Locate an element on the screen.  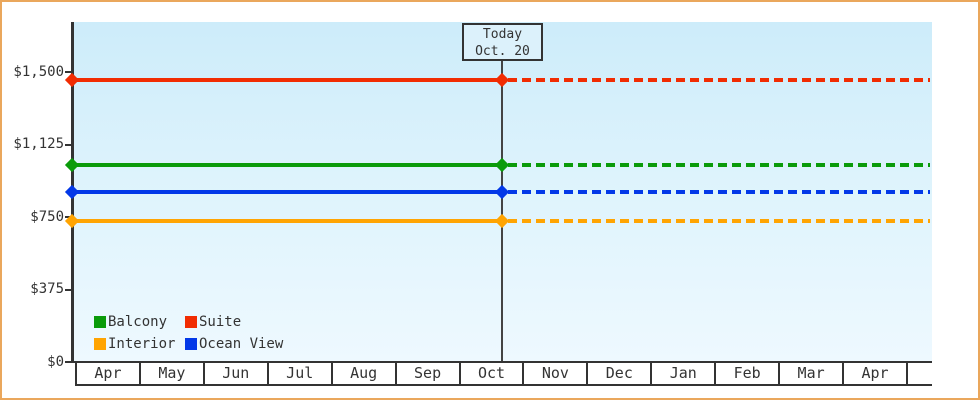
month-cell-empty is located at coordinates (920, 373).